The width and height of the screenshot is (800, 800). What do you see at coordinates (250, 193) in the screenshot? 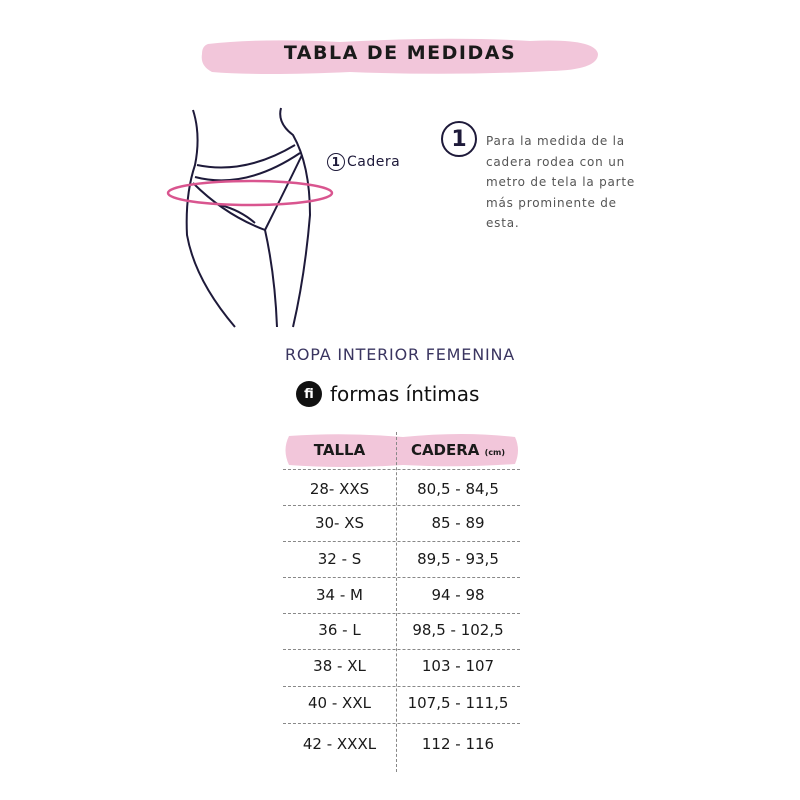
I see `hip-tape-ellipse` at bounding box center [250, 193].